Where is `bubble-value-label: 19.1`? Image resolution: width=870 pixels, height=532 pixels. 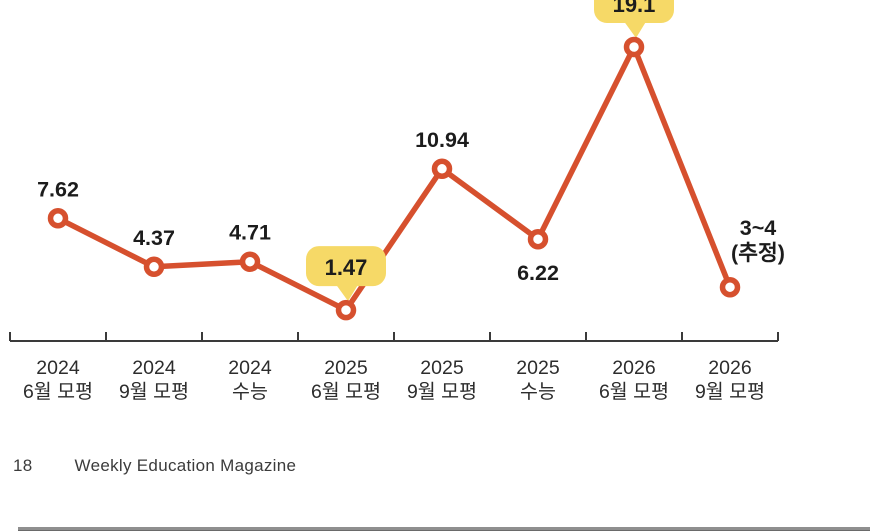
bubble-value-label: 19.1 is located at coordinates (634, 8).